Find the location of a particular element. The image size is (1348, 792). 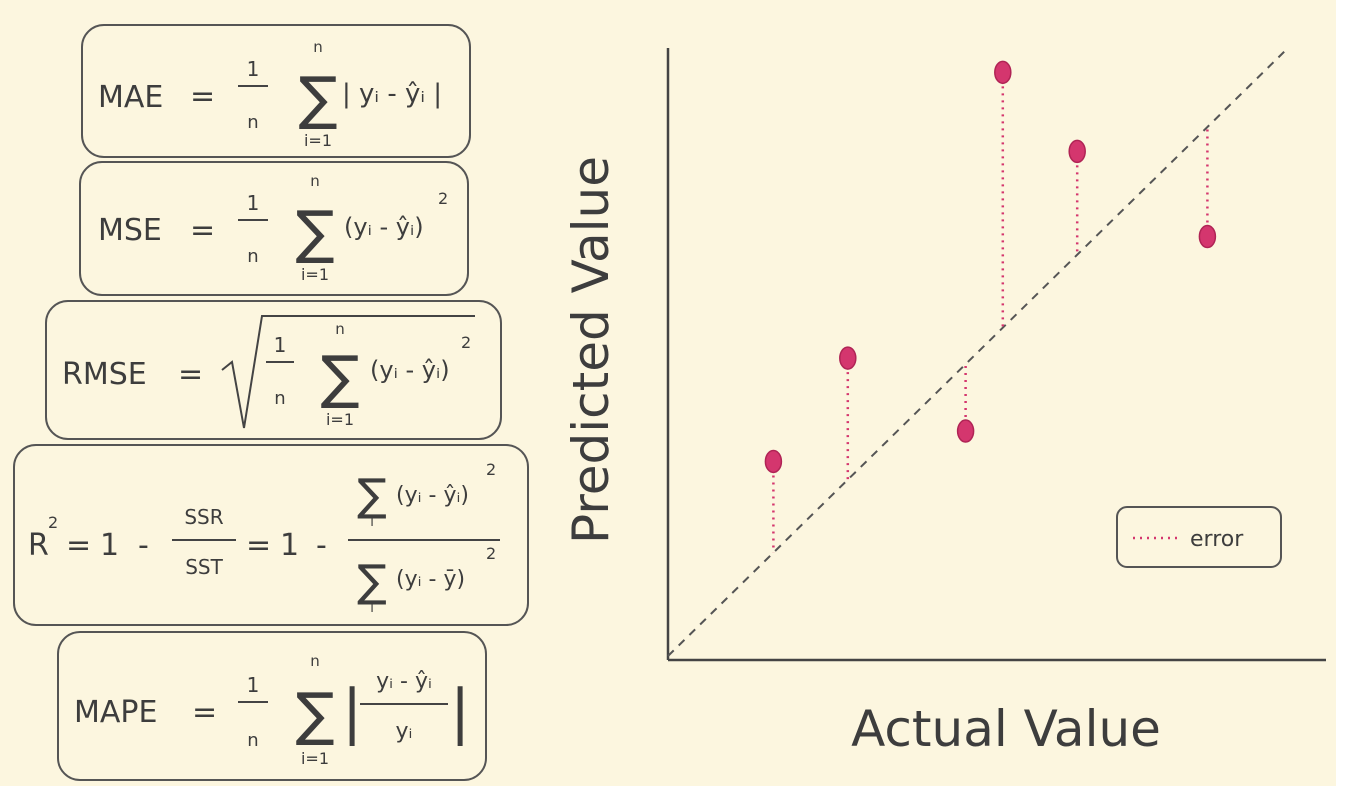

mse-frac-num: 1 is located at coordinates (253, 203).